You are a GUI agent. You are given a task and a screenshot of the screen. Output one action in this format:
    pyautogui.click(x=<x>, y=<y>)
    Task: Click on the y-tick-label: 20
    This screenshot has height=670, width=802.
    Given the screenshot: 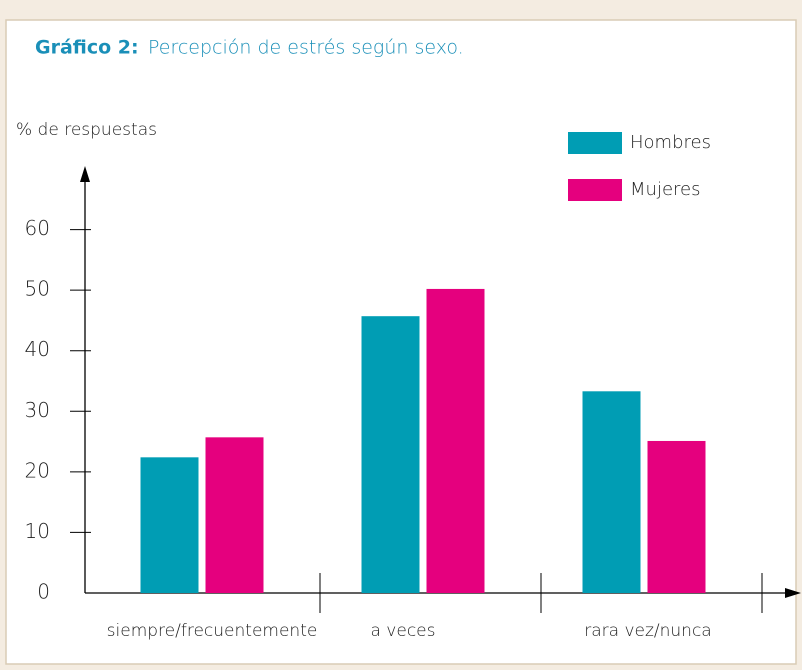 What is the action you would take?
    pyautogui.click(x=37, y=470)
    